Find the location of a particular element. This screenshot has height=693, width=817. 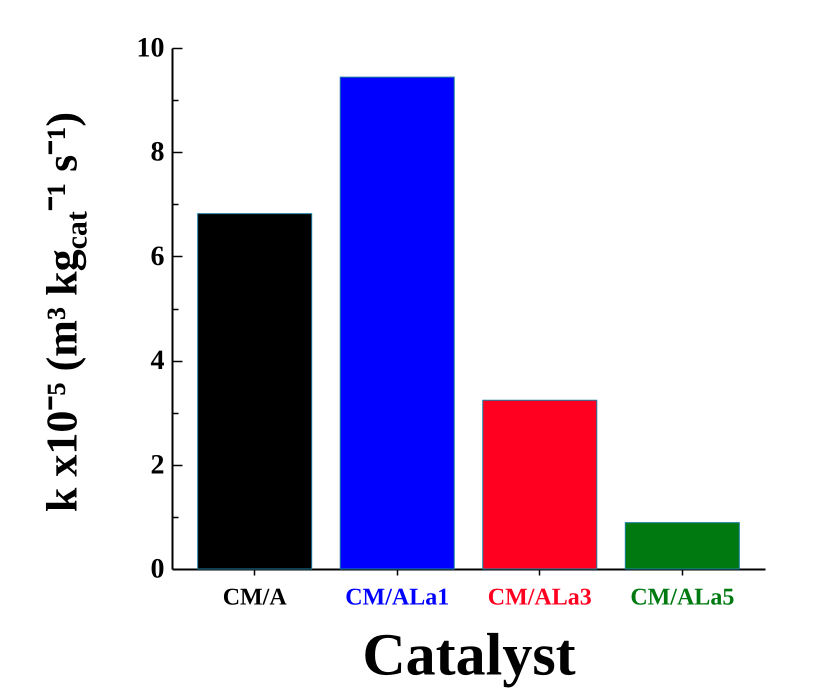

y-tick-label: 0 is located at coordinates (157, 569).